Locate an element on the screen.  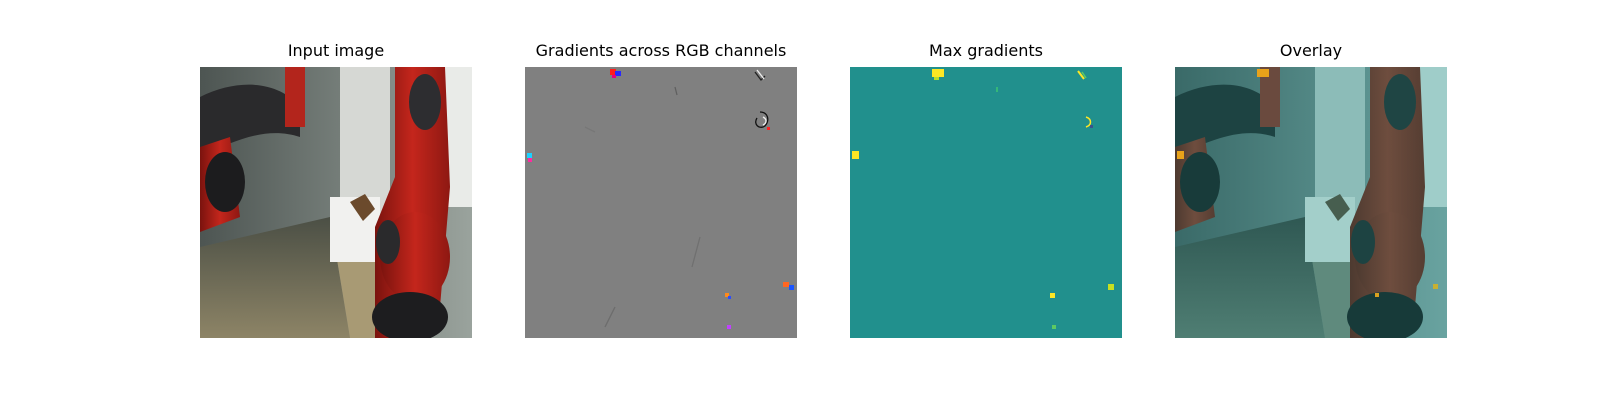
panel-title: Gradients across RGB channels is located at coordinates (661, 50).